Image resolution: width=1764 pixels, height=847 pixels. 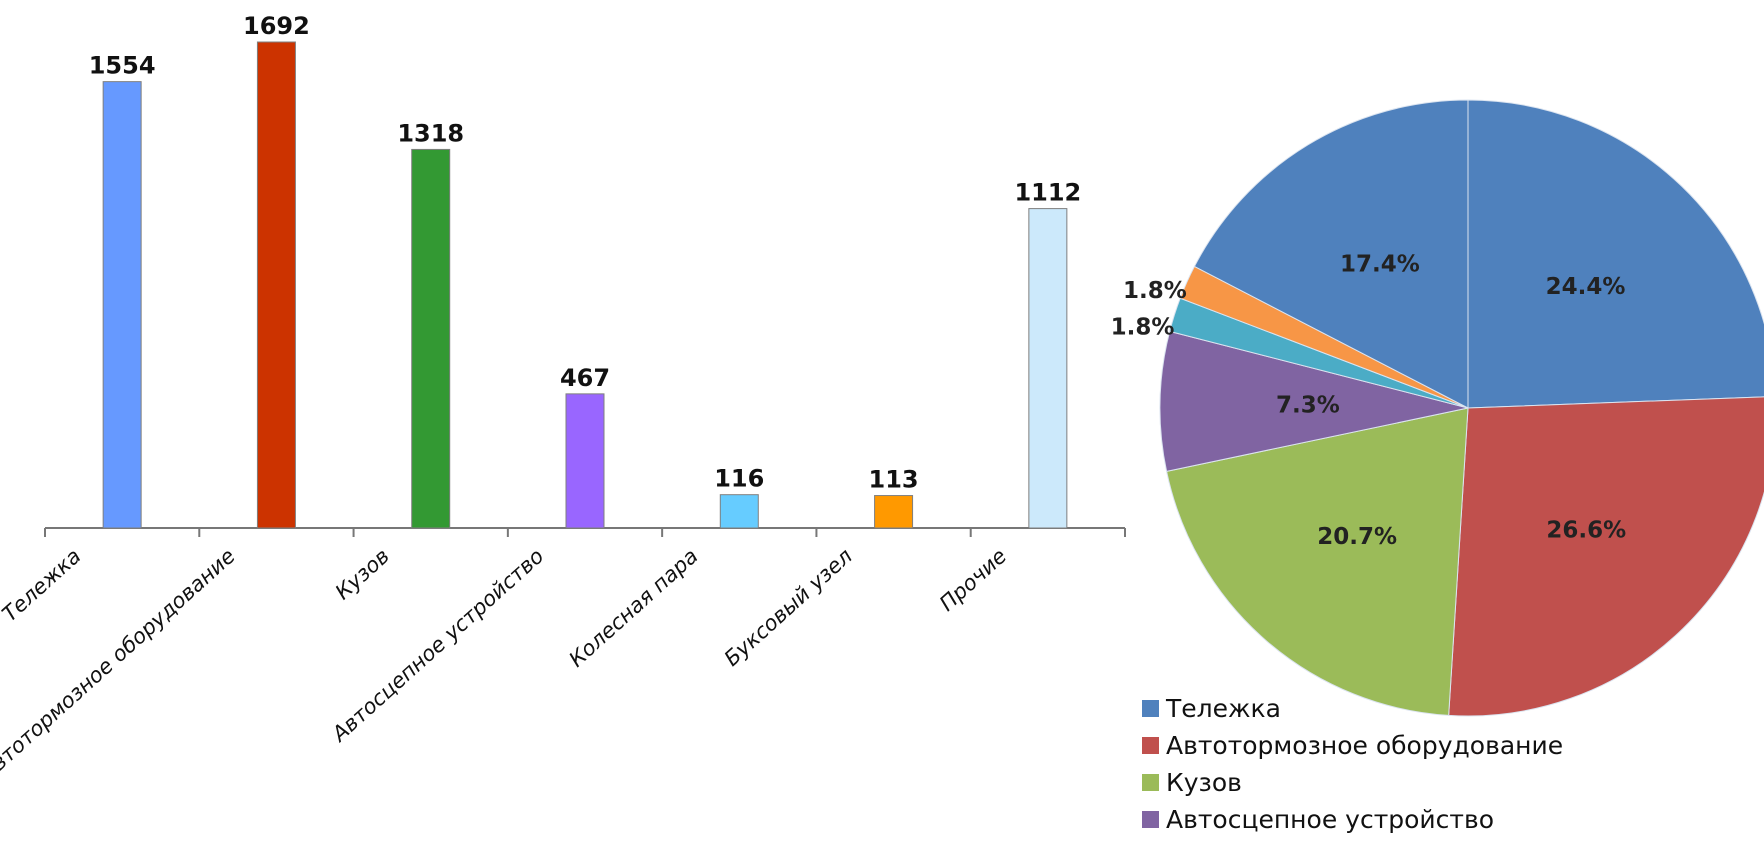 What do you see at coordinates (1380, 264) in the screenshot?
I see `pie-slice-label: 17.4%` at bounding box center [1380, 264].